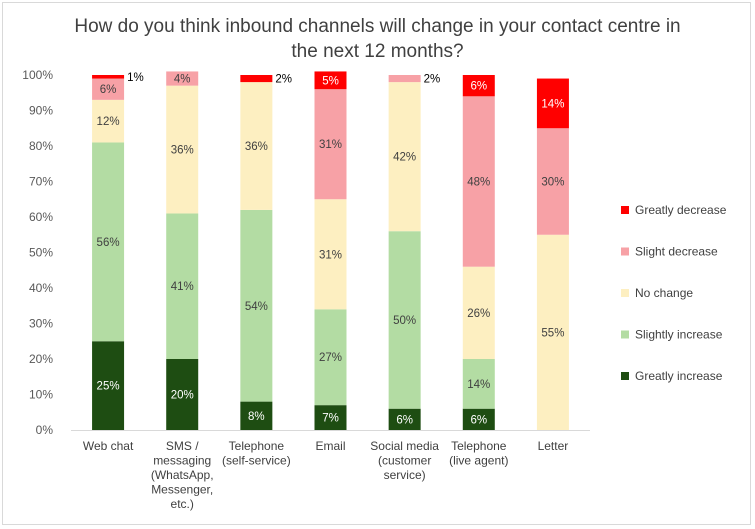 This screenshot has height=529, width=755. I want to click on data-label: 48%, so click(478, 183).